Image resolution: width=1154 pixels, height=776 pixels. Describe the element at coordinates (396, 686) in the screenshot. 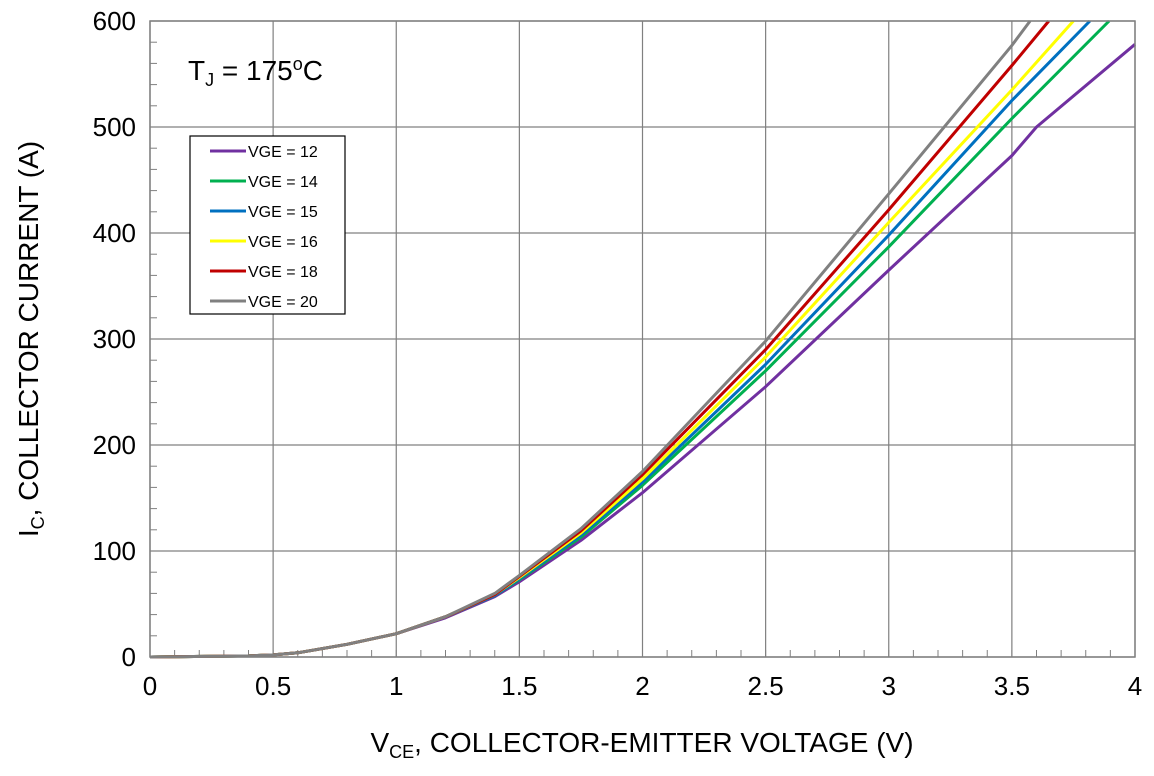

I see `x-tick-label: 1` at that location.